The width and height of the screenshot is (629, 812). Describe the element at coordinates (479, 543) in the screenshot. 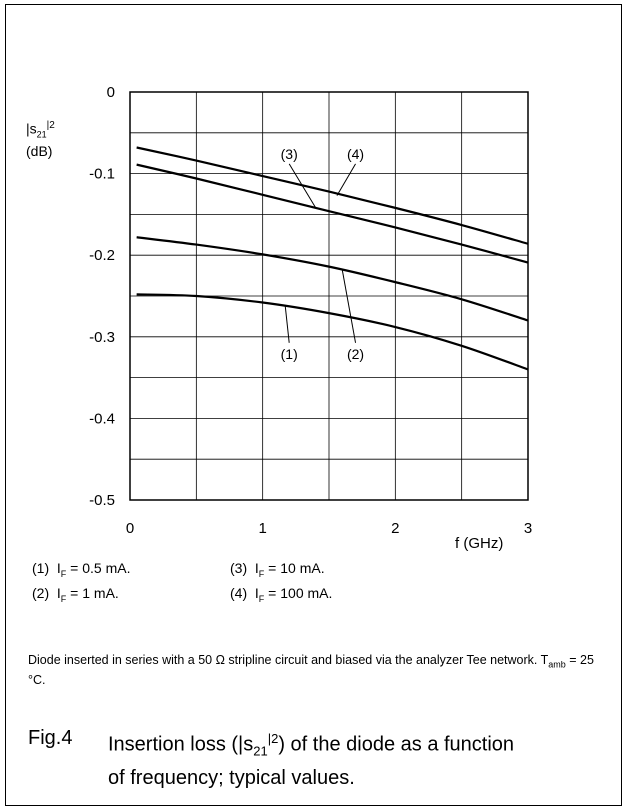

I see `x-axis-label: f (GHz)` at that location.